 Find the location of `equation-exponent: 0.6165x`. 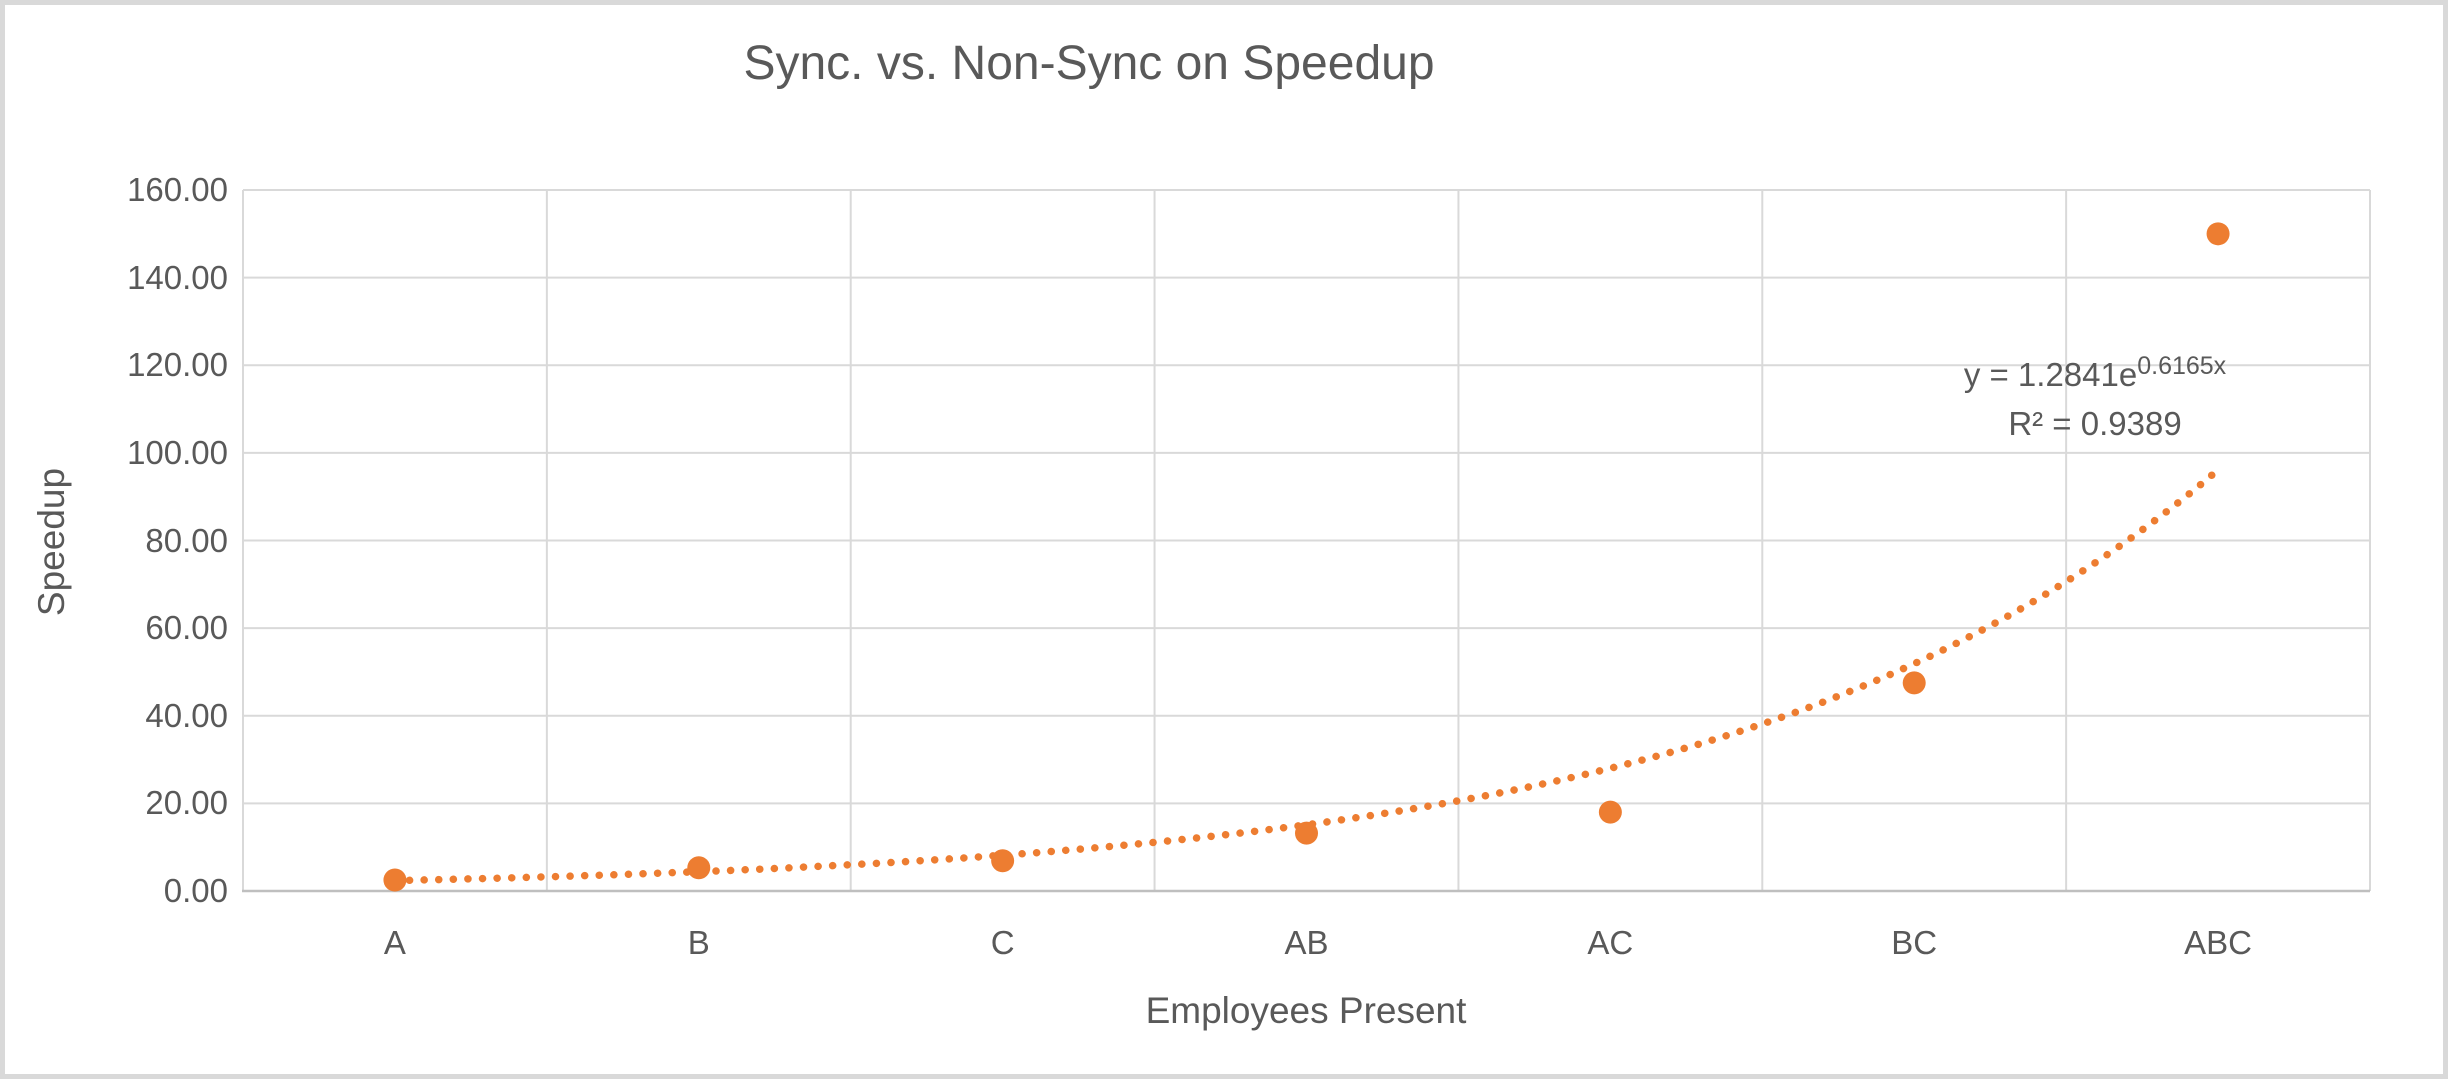

equation-exponent: 0.6165x is located at coordinates (2182, 366).